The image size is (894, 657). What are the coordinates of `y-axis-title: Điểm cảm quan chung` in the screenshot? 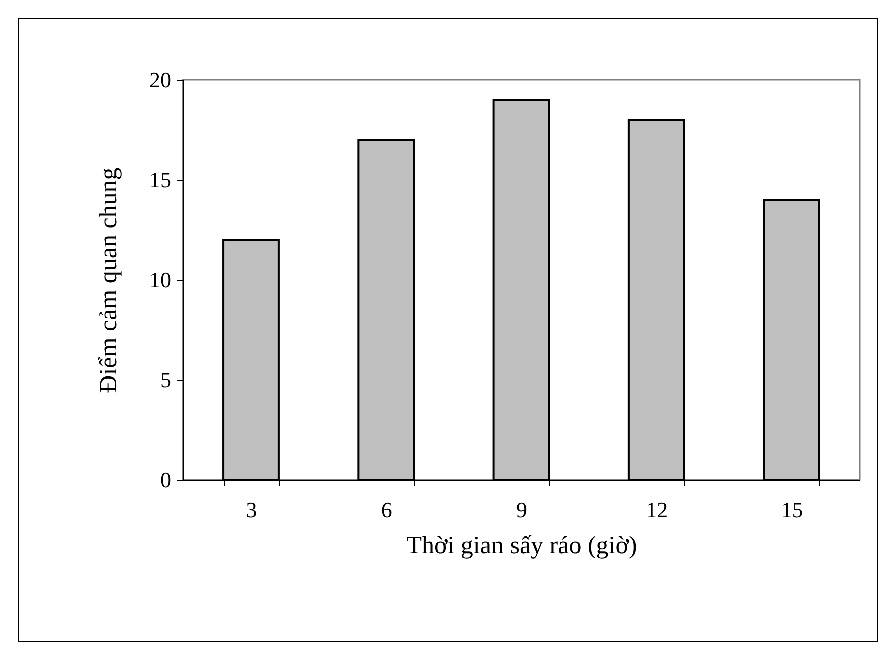 It's located at (109, 280).